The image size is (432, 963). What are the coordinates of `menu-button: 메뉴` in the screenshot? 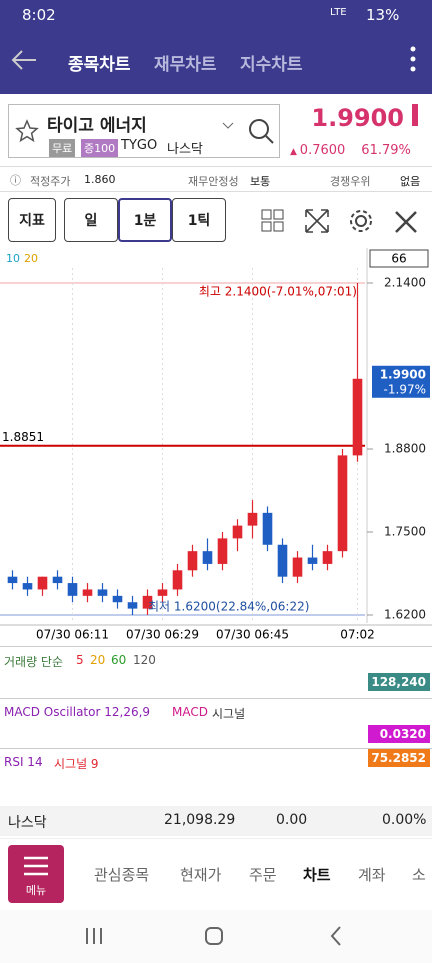 It's located at (36, 874).